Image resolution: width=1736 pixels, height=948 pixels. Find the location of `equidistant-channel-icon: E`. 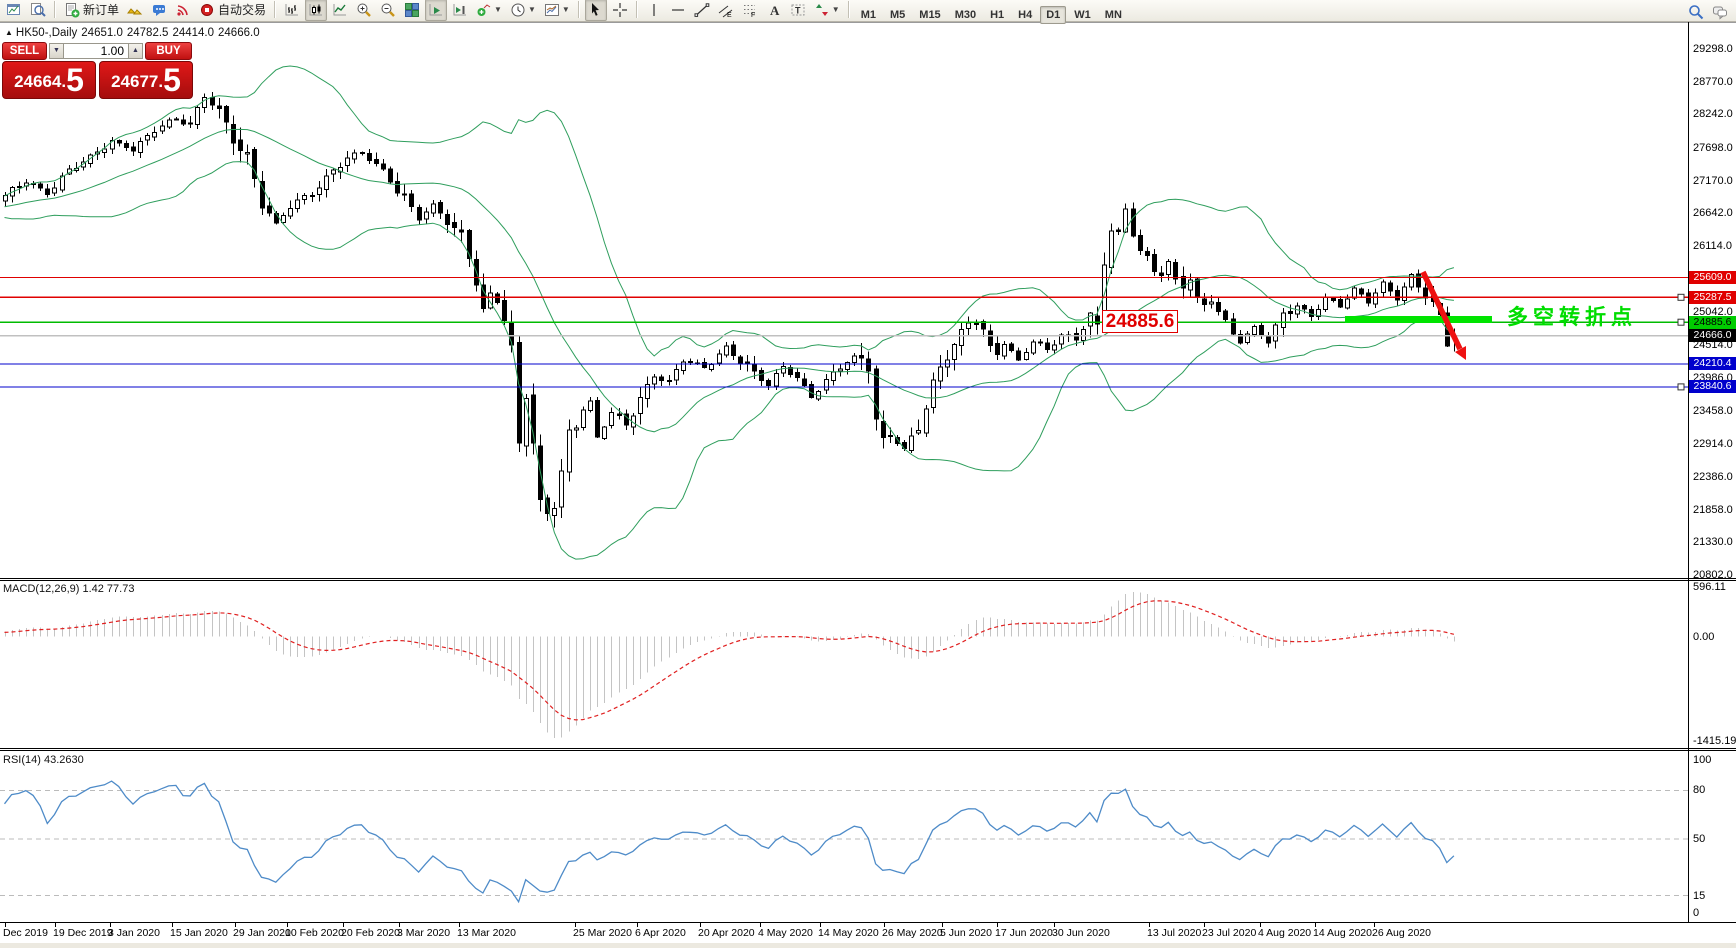

equidistant-channel-icon: E is located at coordinates (726, 10).